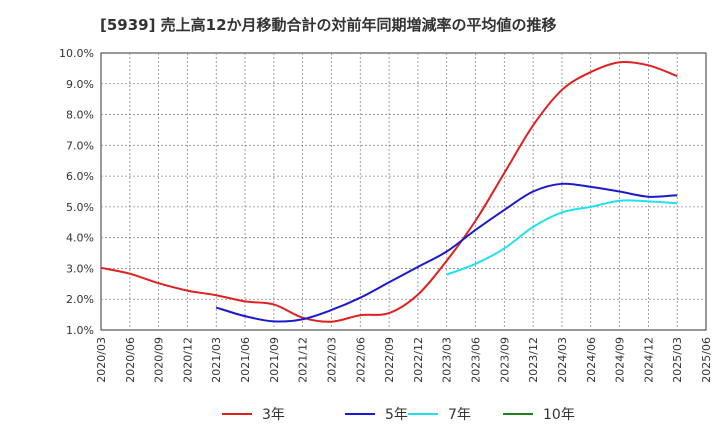 This screenshot has width=720, height=440. What do you see at coordinates (706, 360) in the screenshot?
I see `x-tick-label: 2025/06` at bounding box center [706, 360].